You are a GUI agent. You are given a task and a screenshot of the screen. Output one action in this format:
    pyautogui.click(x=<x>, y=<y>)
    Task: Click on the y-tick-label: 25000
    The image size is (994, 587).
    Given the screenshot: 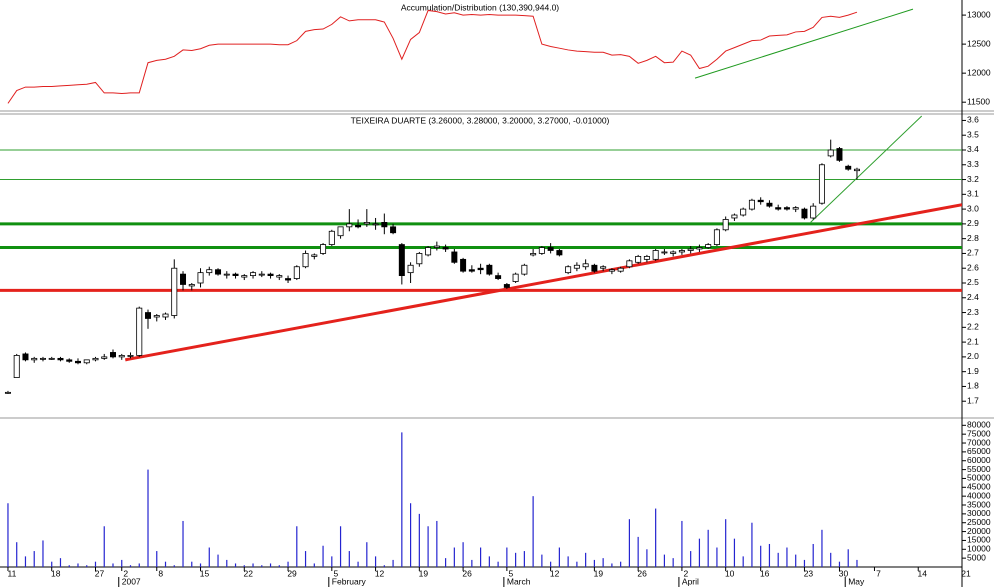 What is the action you would take?
    pyautogui.click(x=979, y=522)
    